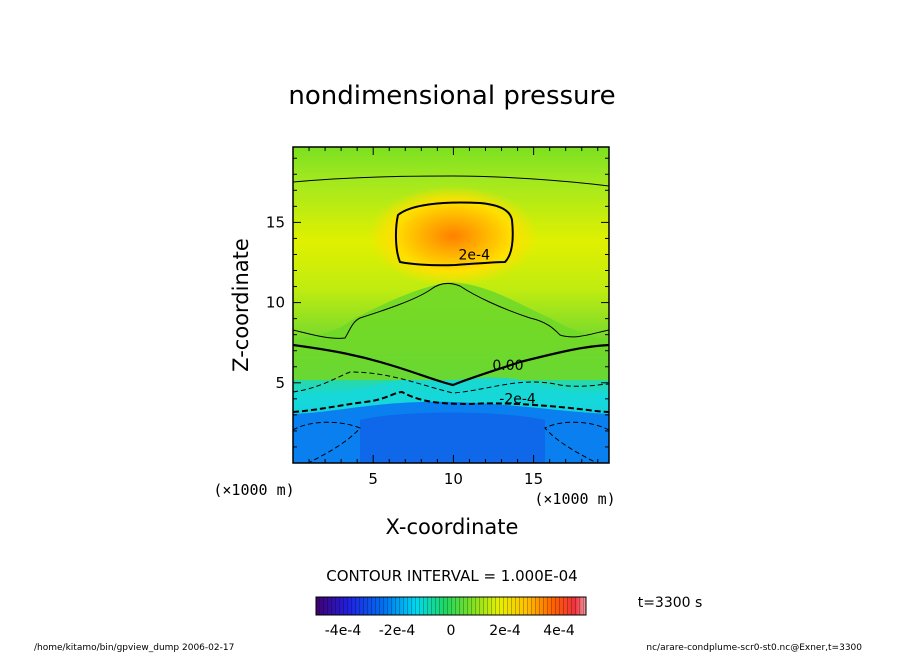 The image size is (904, 654). I want to click on colorbar-frame, so click(451, 606).